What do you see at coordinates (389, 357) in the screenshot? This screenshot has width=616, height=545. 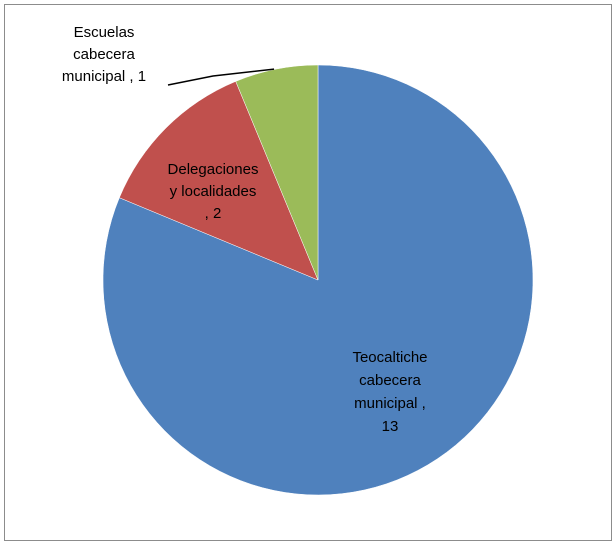 I see `label-teocaltiche-line: Teocaltiche` at bounding box center [389, 357].